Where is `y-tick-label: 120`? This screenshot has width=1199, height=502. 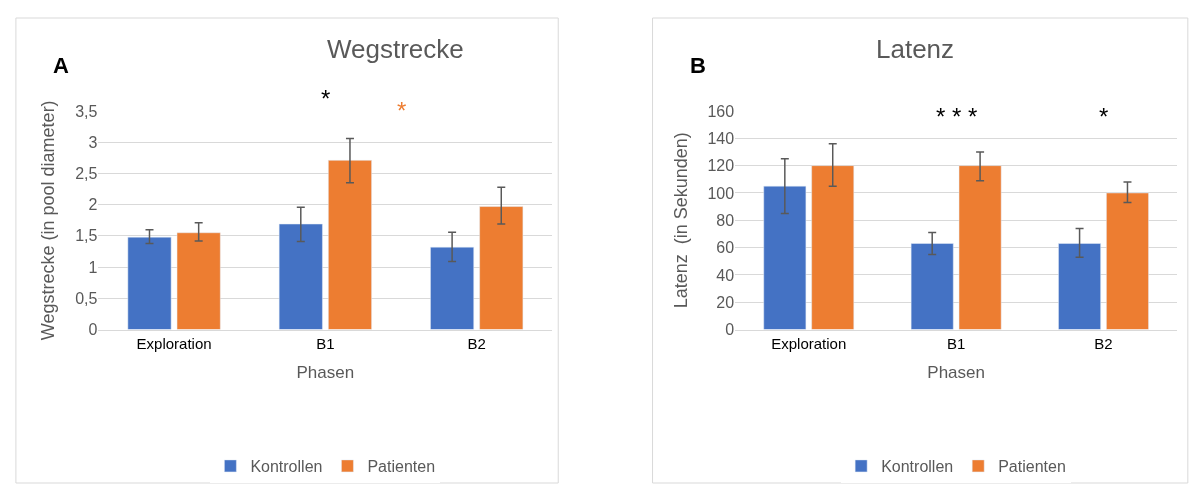 y-tick-label: 120 is located at coordinates (721, 166).